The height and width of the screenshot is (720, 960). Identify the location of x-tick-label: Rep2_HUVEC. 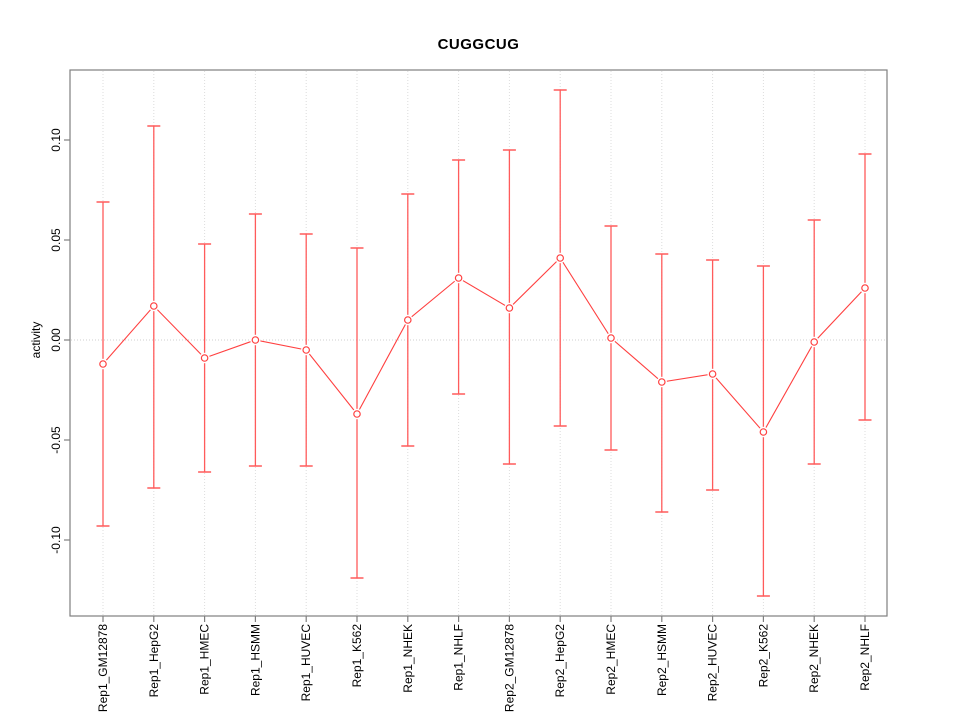
(713, 663).